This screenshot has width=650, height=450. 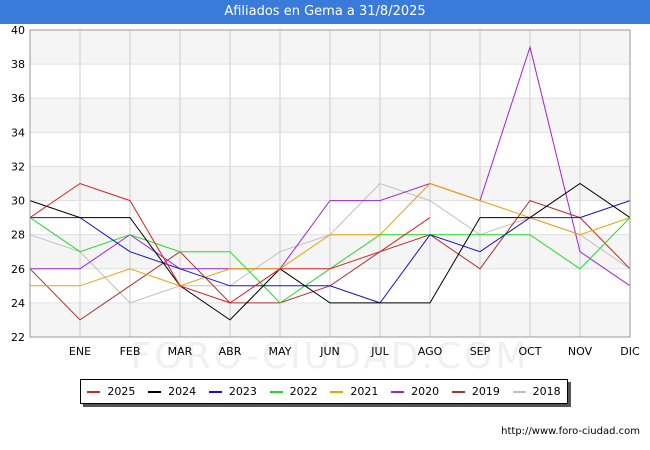 I want to click on x-tick-label: JUN, so click(x=329, y=351).